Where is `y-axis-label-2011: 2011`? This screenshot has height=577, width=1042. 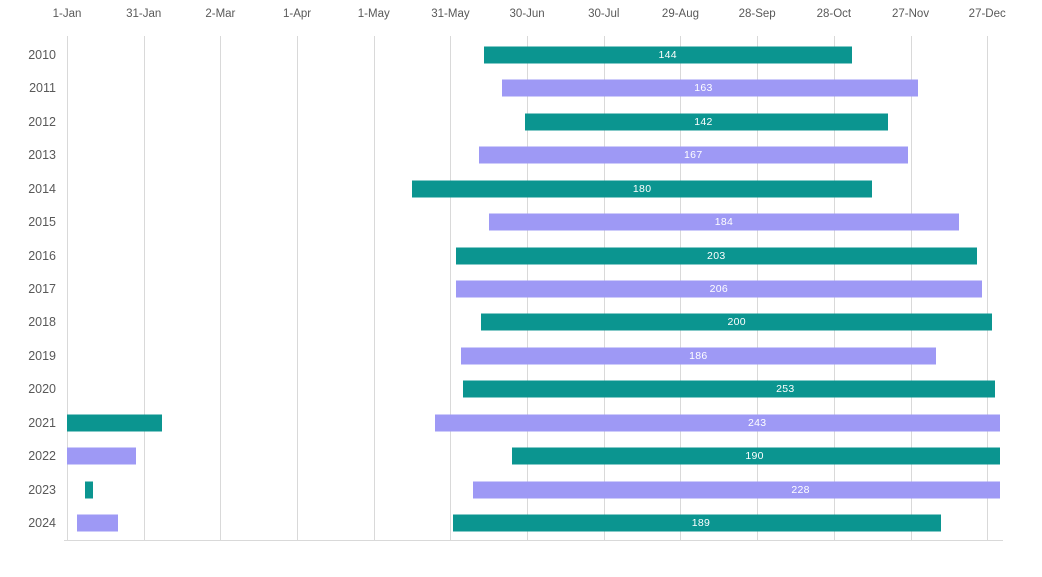 y-axis-label-2011: 2011 is located at coordinates (42, 88).